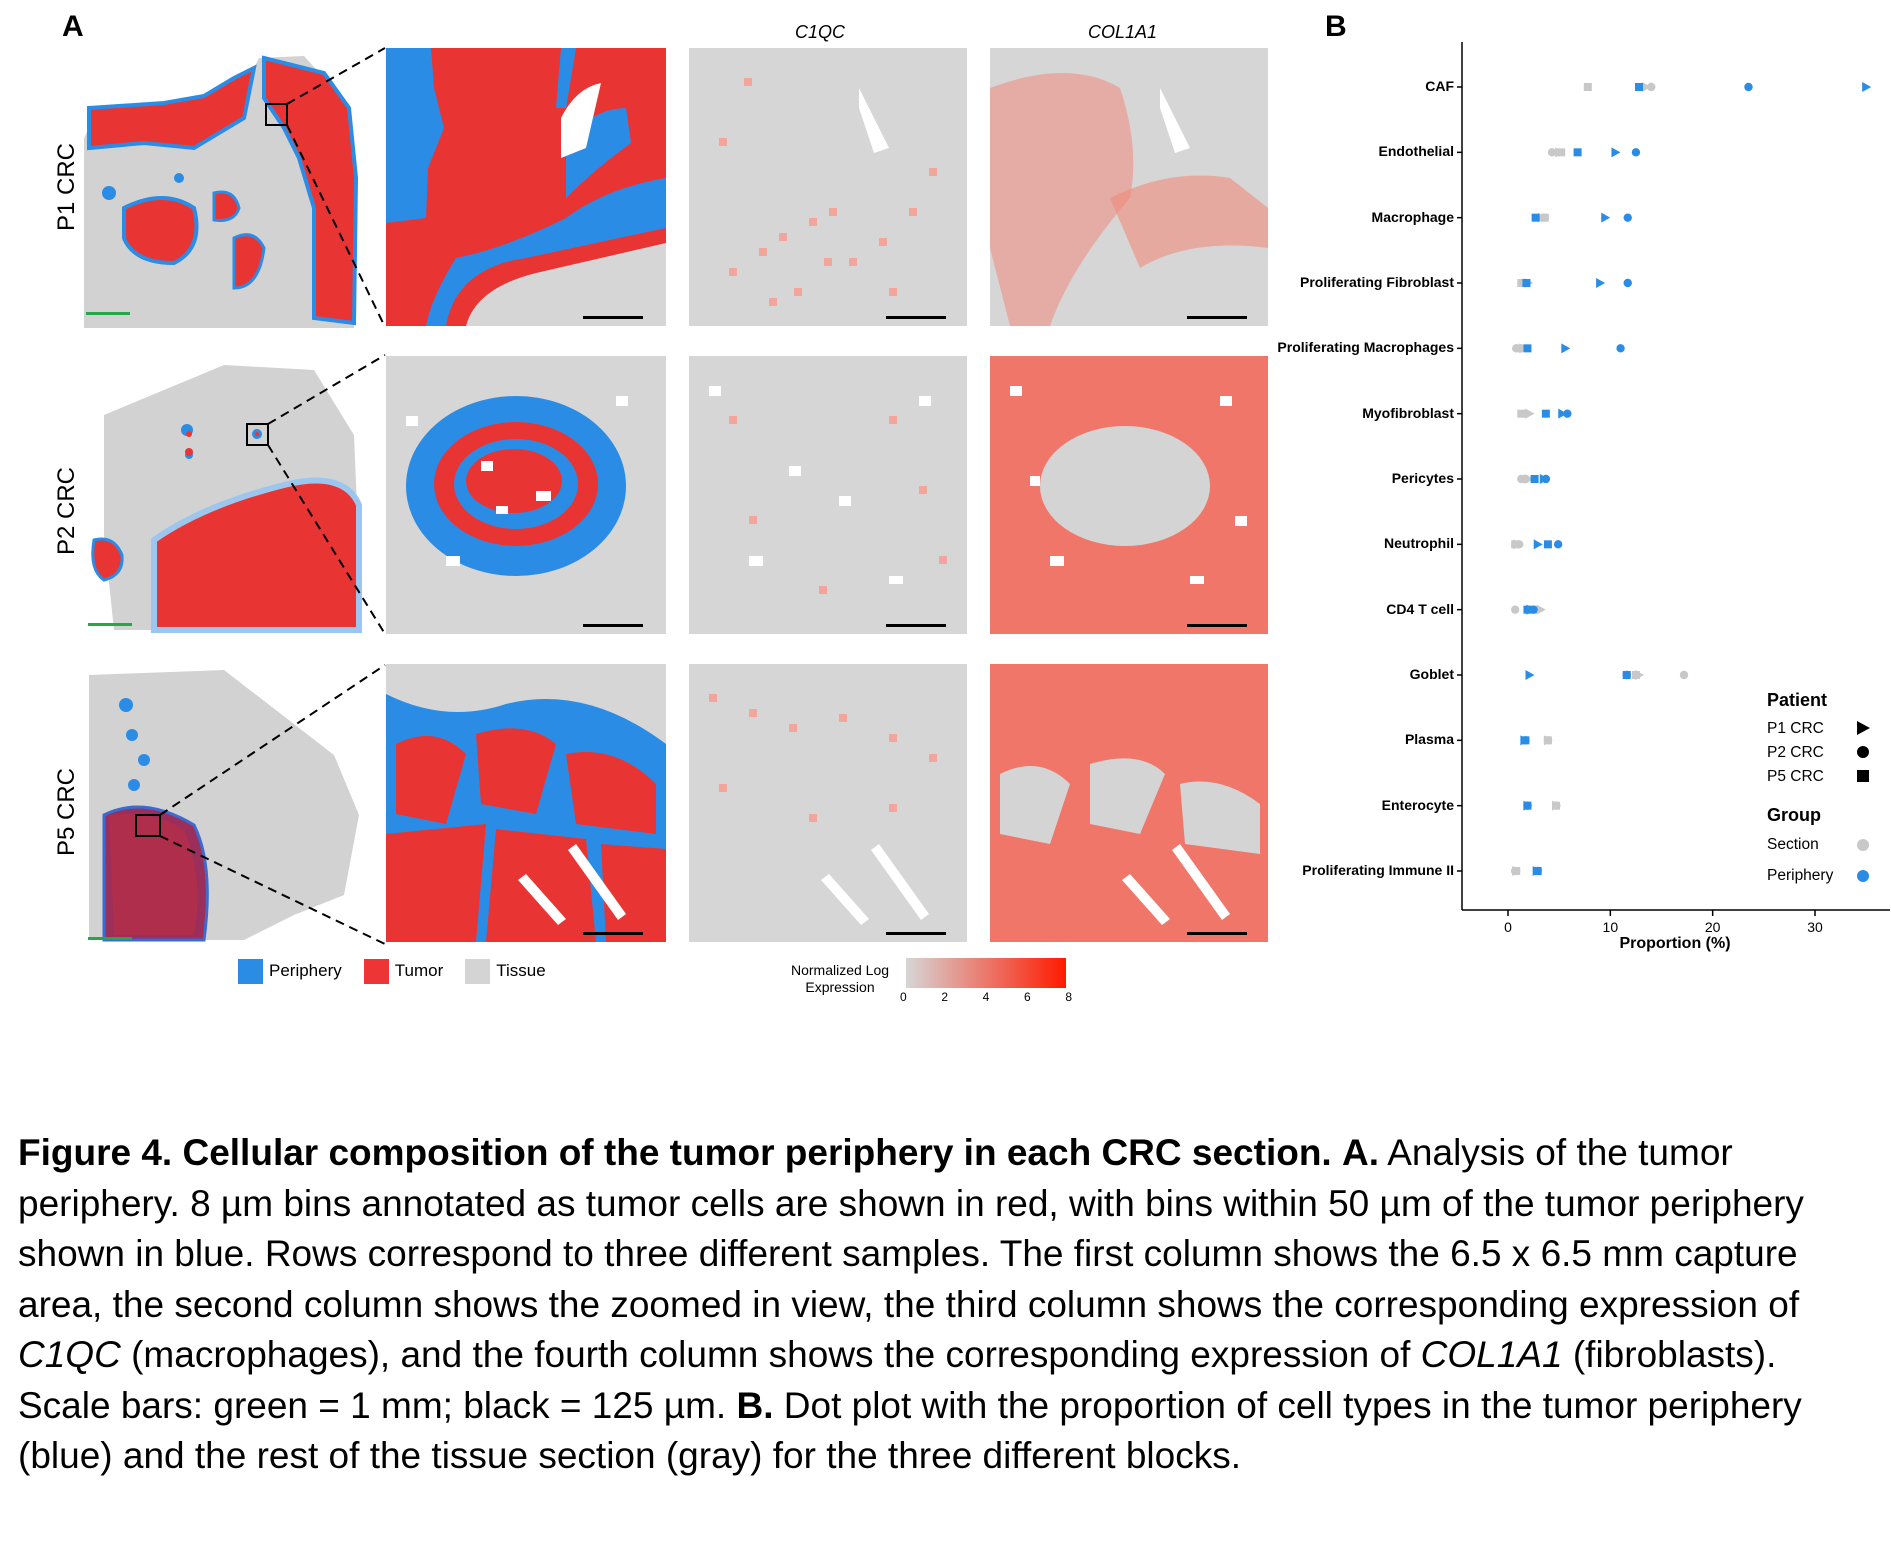 The image size is (1891, 1541). What do you see at coordinates (840, 970) in the screenshot?
I see `colorbar-title-line1: Normalized Log` at bounding box center [840, 970].